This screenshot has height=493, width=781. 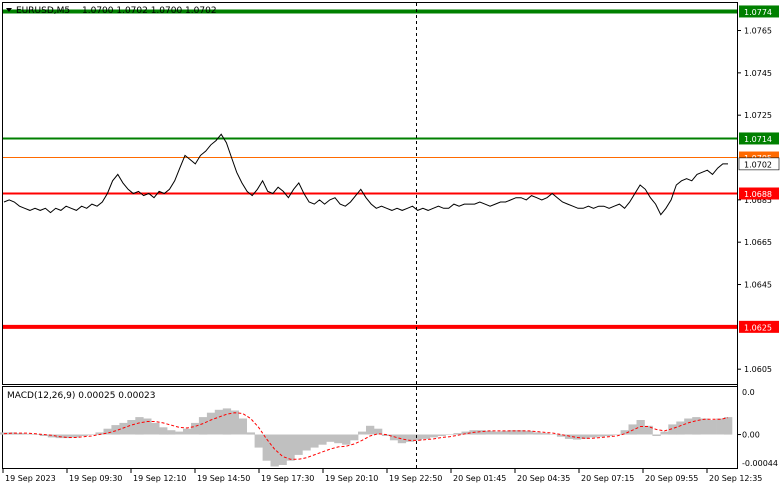 I want to click on level-tag-label: 1.0625, so click(x=758, y=327).